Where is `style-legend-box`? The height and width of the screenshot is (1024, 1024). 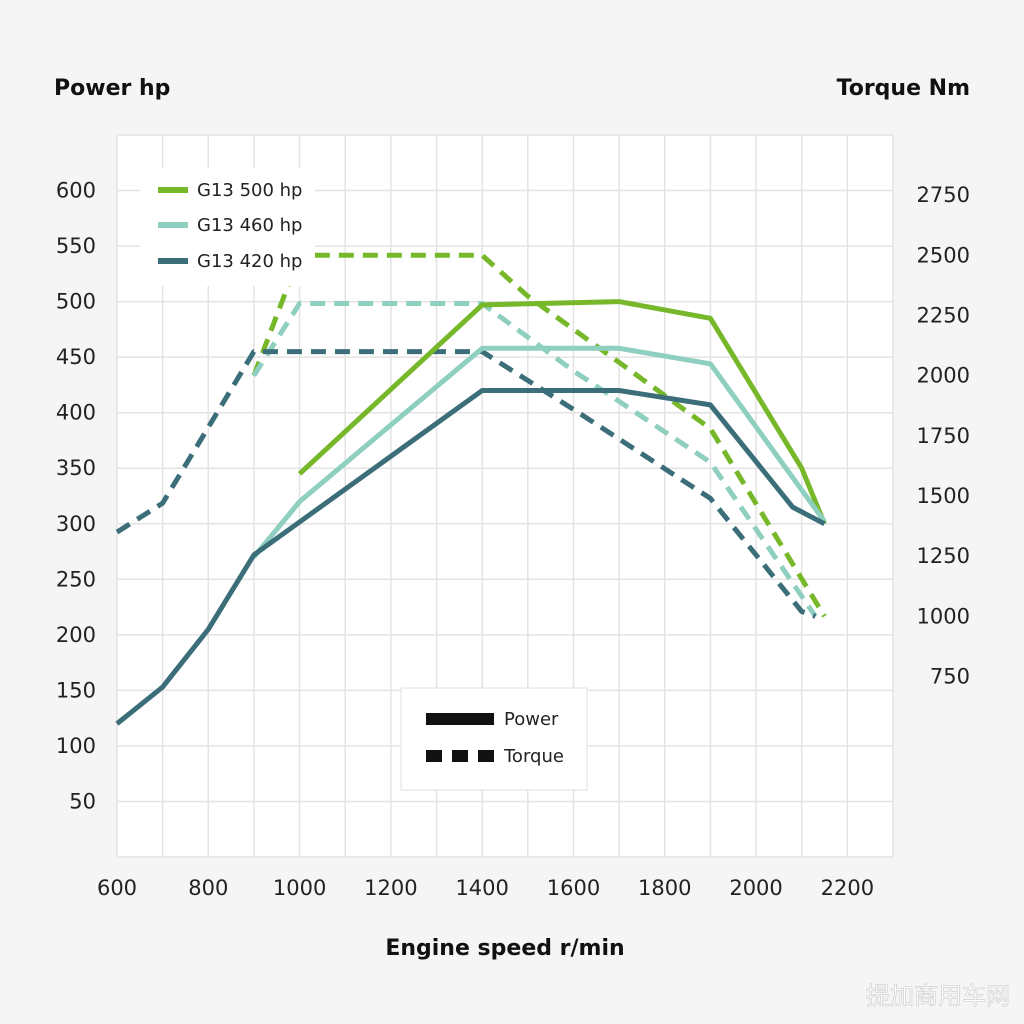 style-legend-box is located at coordinates (494, 739).